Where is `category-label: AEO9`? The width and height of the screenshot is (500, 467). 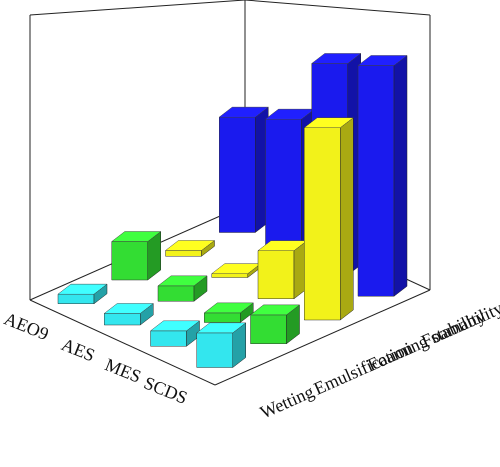
category-label: AEO9 is located at coordinates (26, 326).